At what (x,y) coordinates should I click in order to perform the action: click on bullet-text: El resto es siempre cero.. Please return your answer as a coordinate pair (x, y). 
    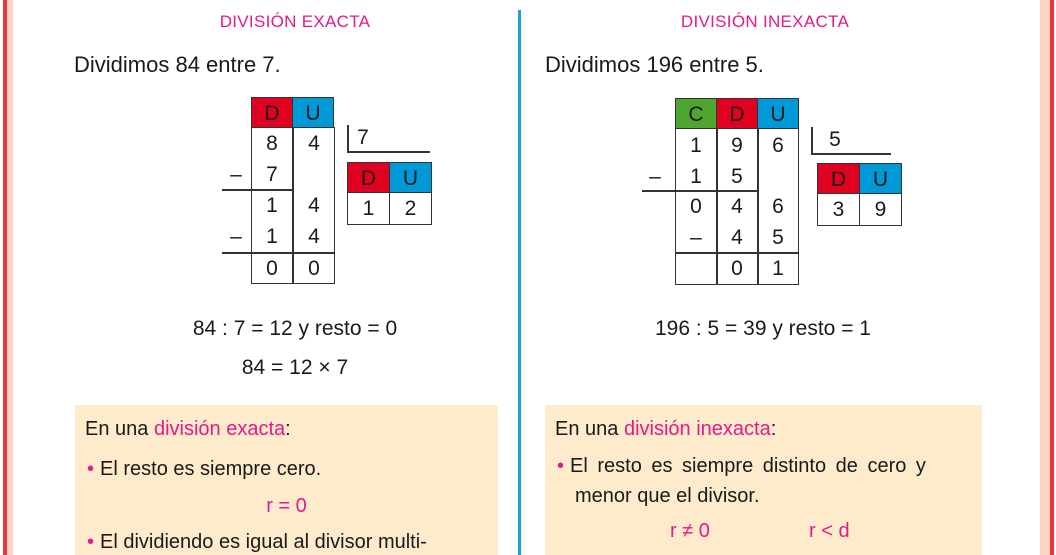
    Looking at the image, I should click on (211, 469).